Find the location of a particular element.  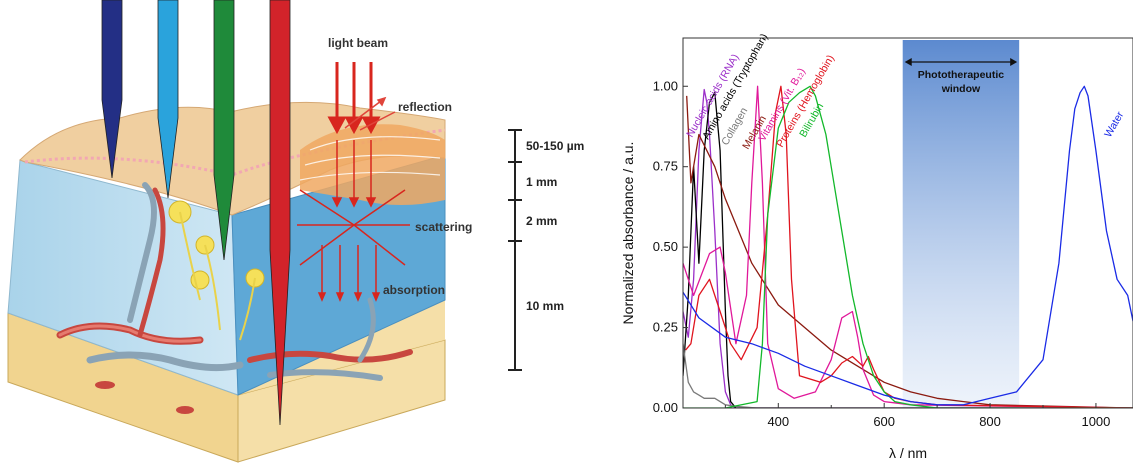

phototherapeutic-window-band is located at coordinates (961, 224).